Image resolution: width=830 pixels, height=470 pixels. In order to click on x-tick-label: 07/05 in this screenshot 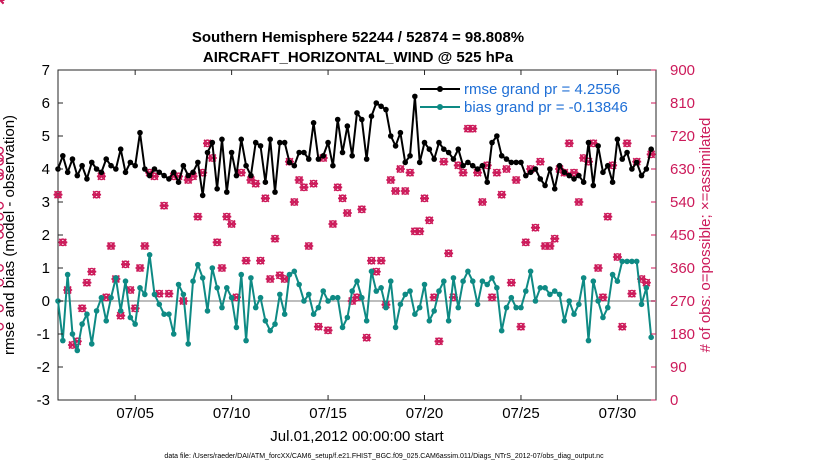, I will do `click(135, 413)`.